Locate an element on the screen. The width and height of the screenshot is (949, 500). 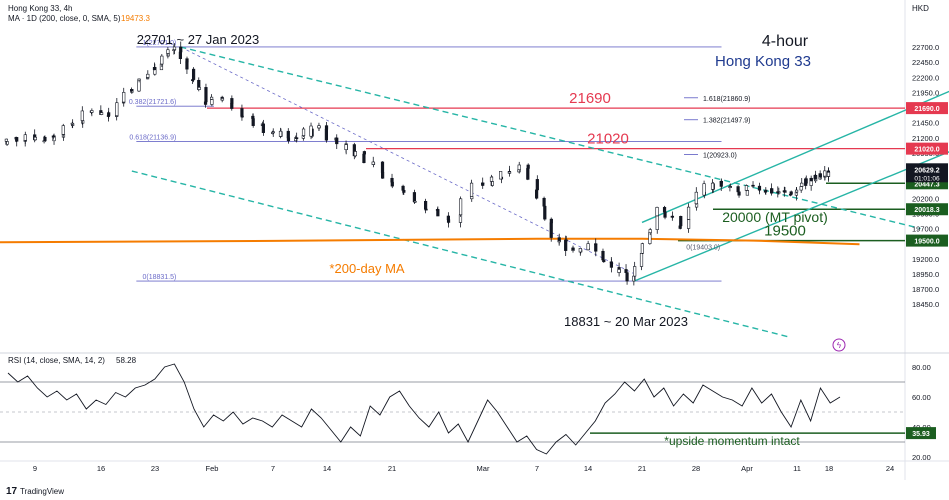
fib-retracement-label: 0.382(21721.6) is located at coordinates (152, 102).